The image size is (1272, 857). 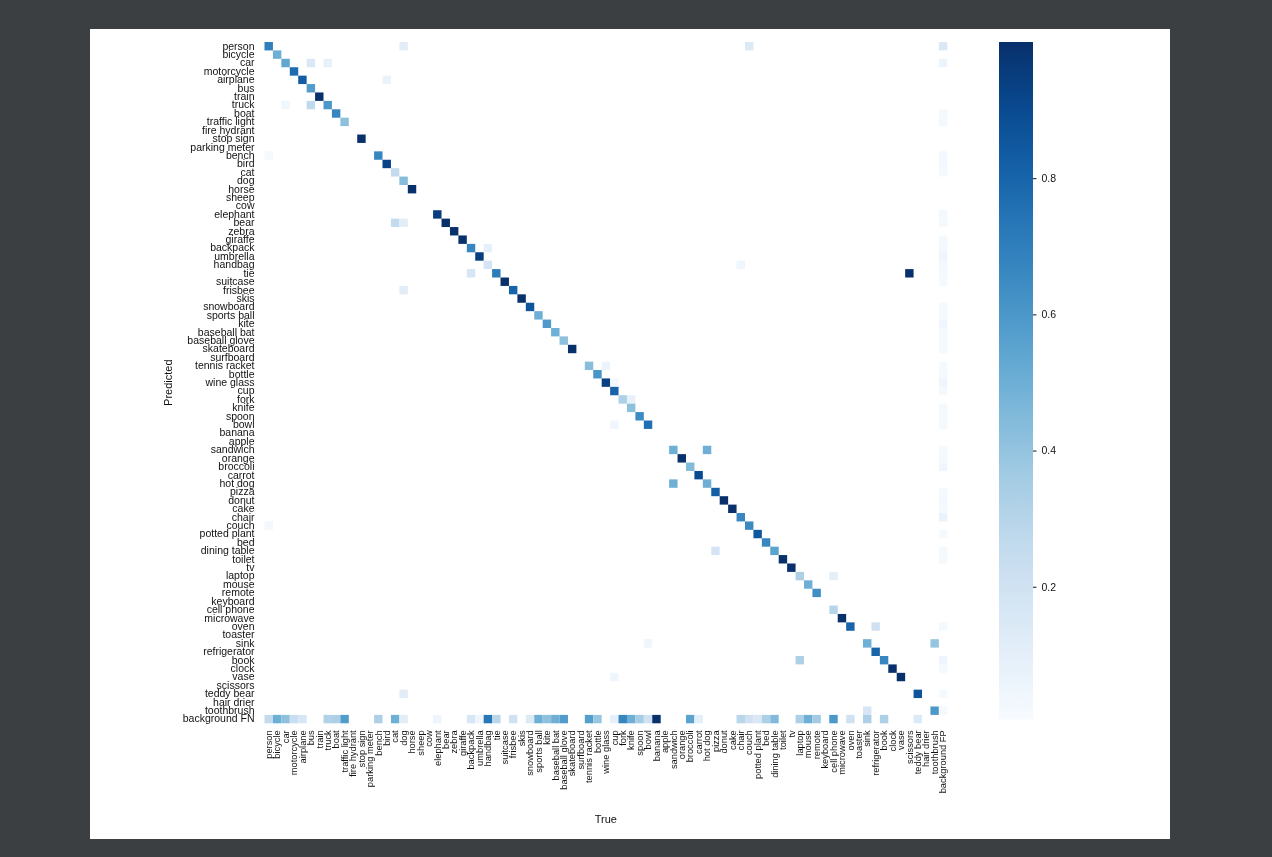 What do you see at coordinates (1049, 178) in the screenshot?
I see `color-bar-label: 0.8` at bounding box center [1049, 178].